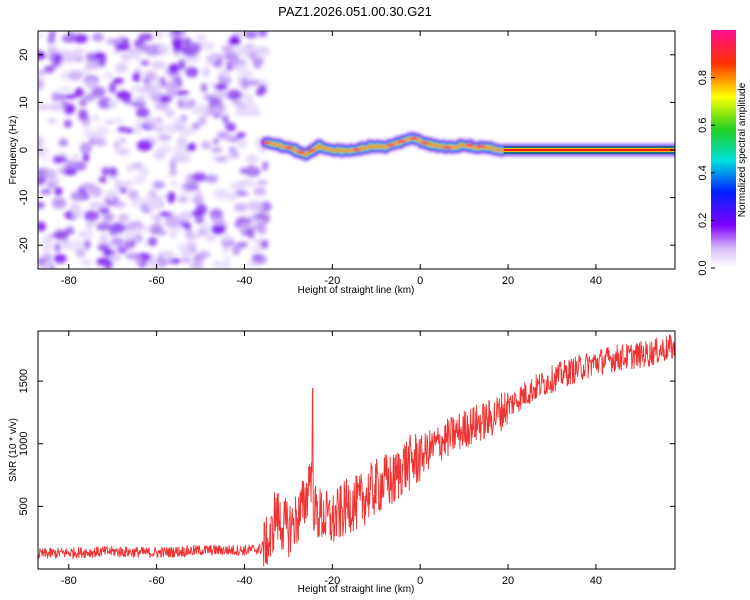 The image size is (750, 600). I want to click on colorbar-tick-label: 0.2, so click(703, 220).